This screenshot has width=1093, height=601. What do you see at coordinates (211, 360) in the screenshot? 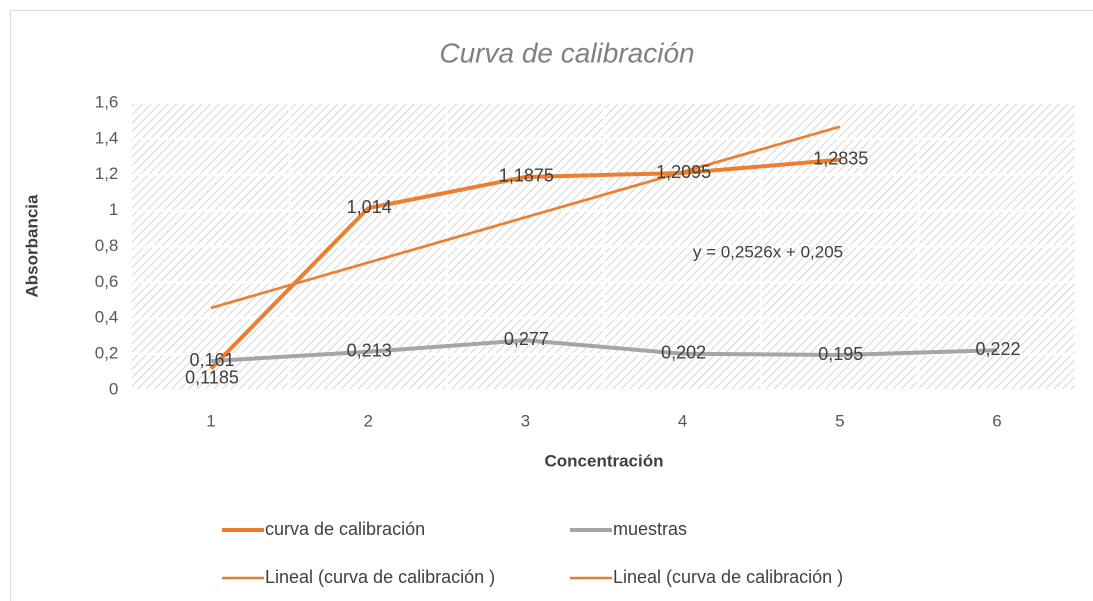
I see `data-label: 0,161` at bounding box center [211, 360].